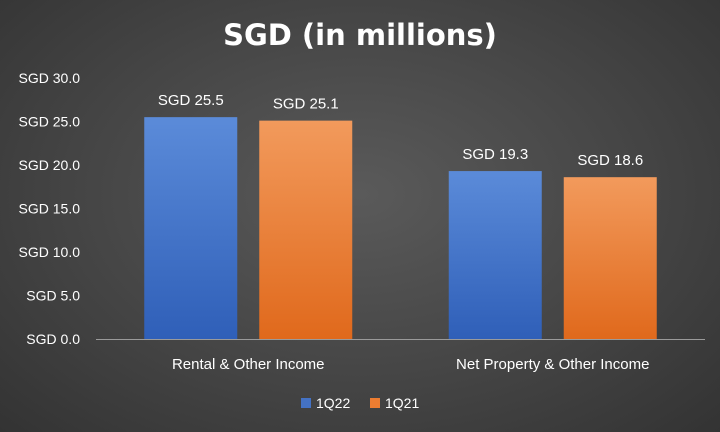 The height and width of the screenshot is (432, 720). I want to click on category-label: Rental & Other Income, so click(248, 364).